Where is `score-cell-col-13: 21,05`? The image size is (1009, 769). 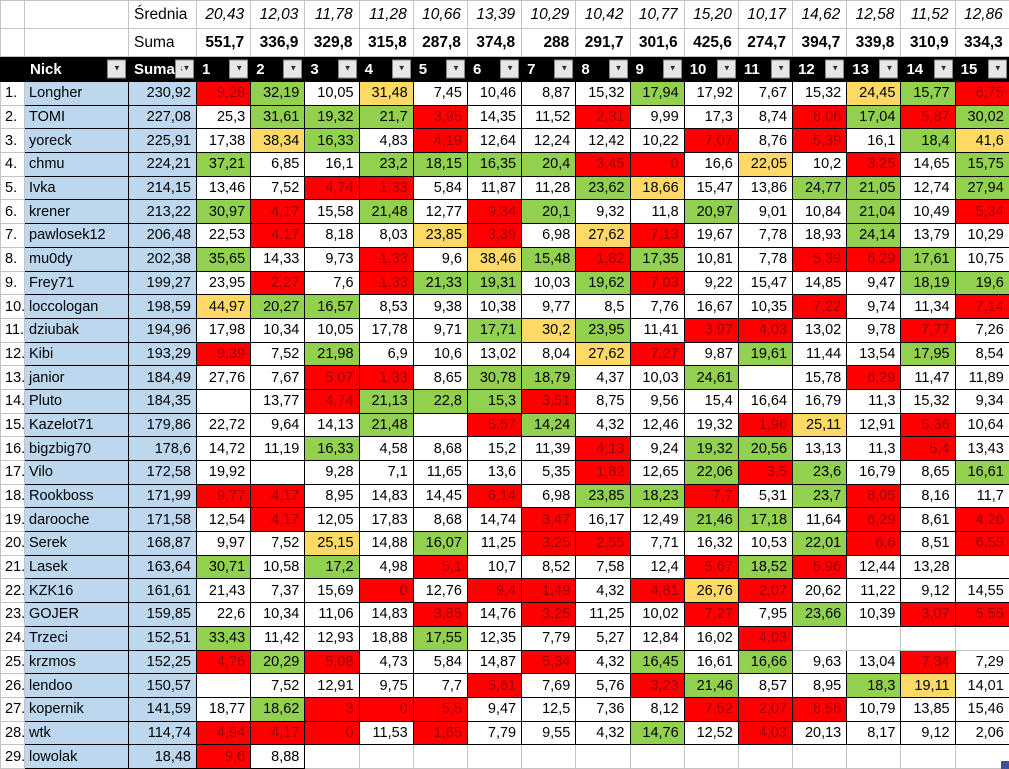 score-cell-col-13: 21,05 is located at coordinates (874, 188).